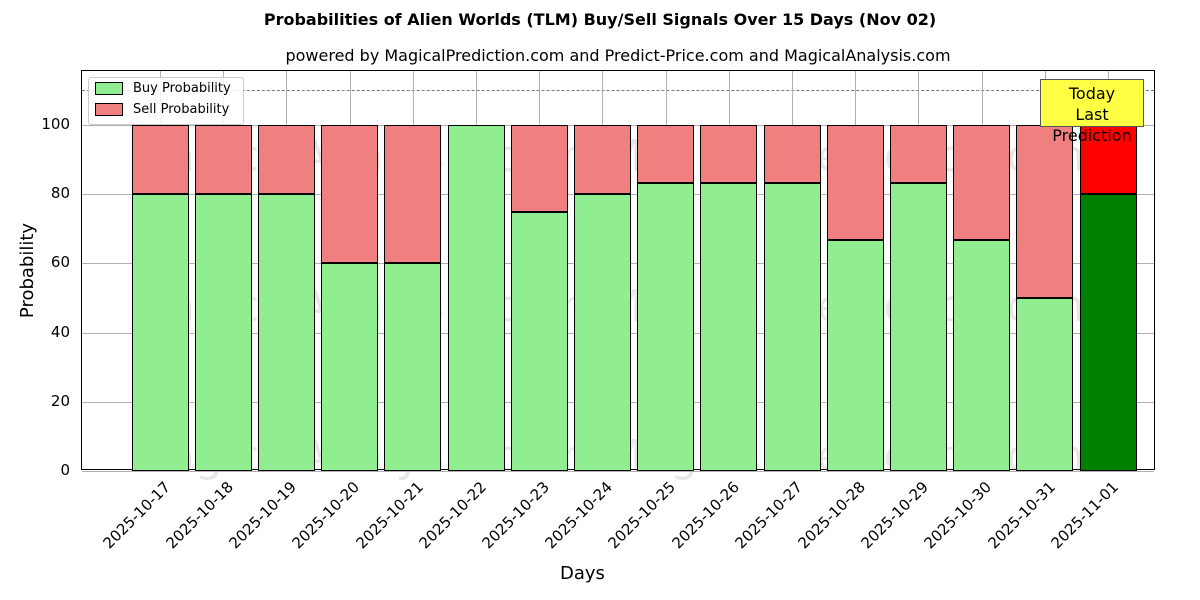  Describe the element at coordinates (642, 515) in the screenshot. I see `x-tick: 2025-10-25` at that location.